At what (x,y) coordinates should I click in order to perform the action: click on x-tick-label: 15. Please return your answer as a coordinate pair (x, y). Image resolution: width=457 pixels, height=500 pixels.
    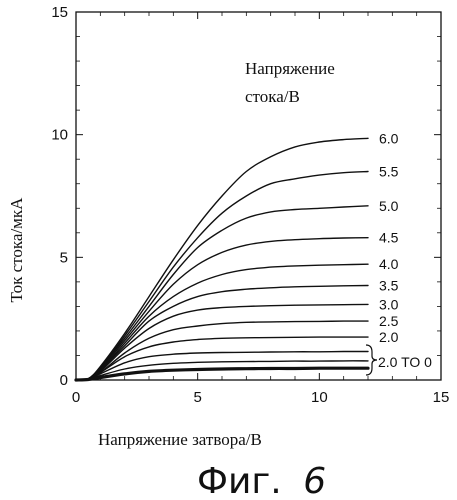
    Looking at the image, I should click on (441, 397).